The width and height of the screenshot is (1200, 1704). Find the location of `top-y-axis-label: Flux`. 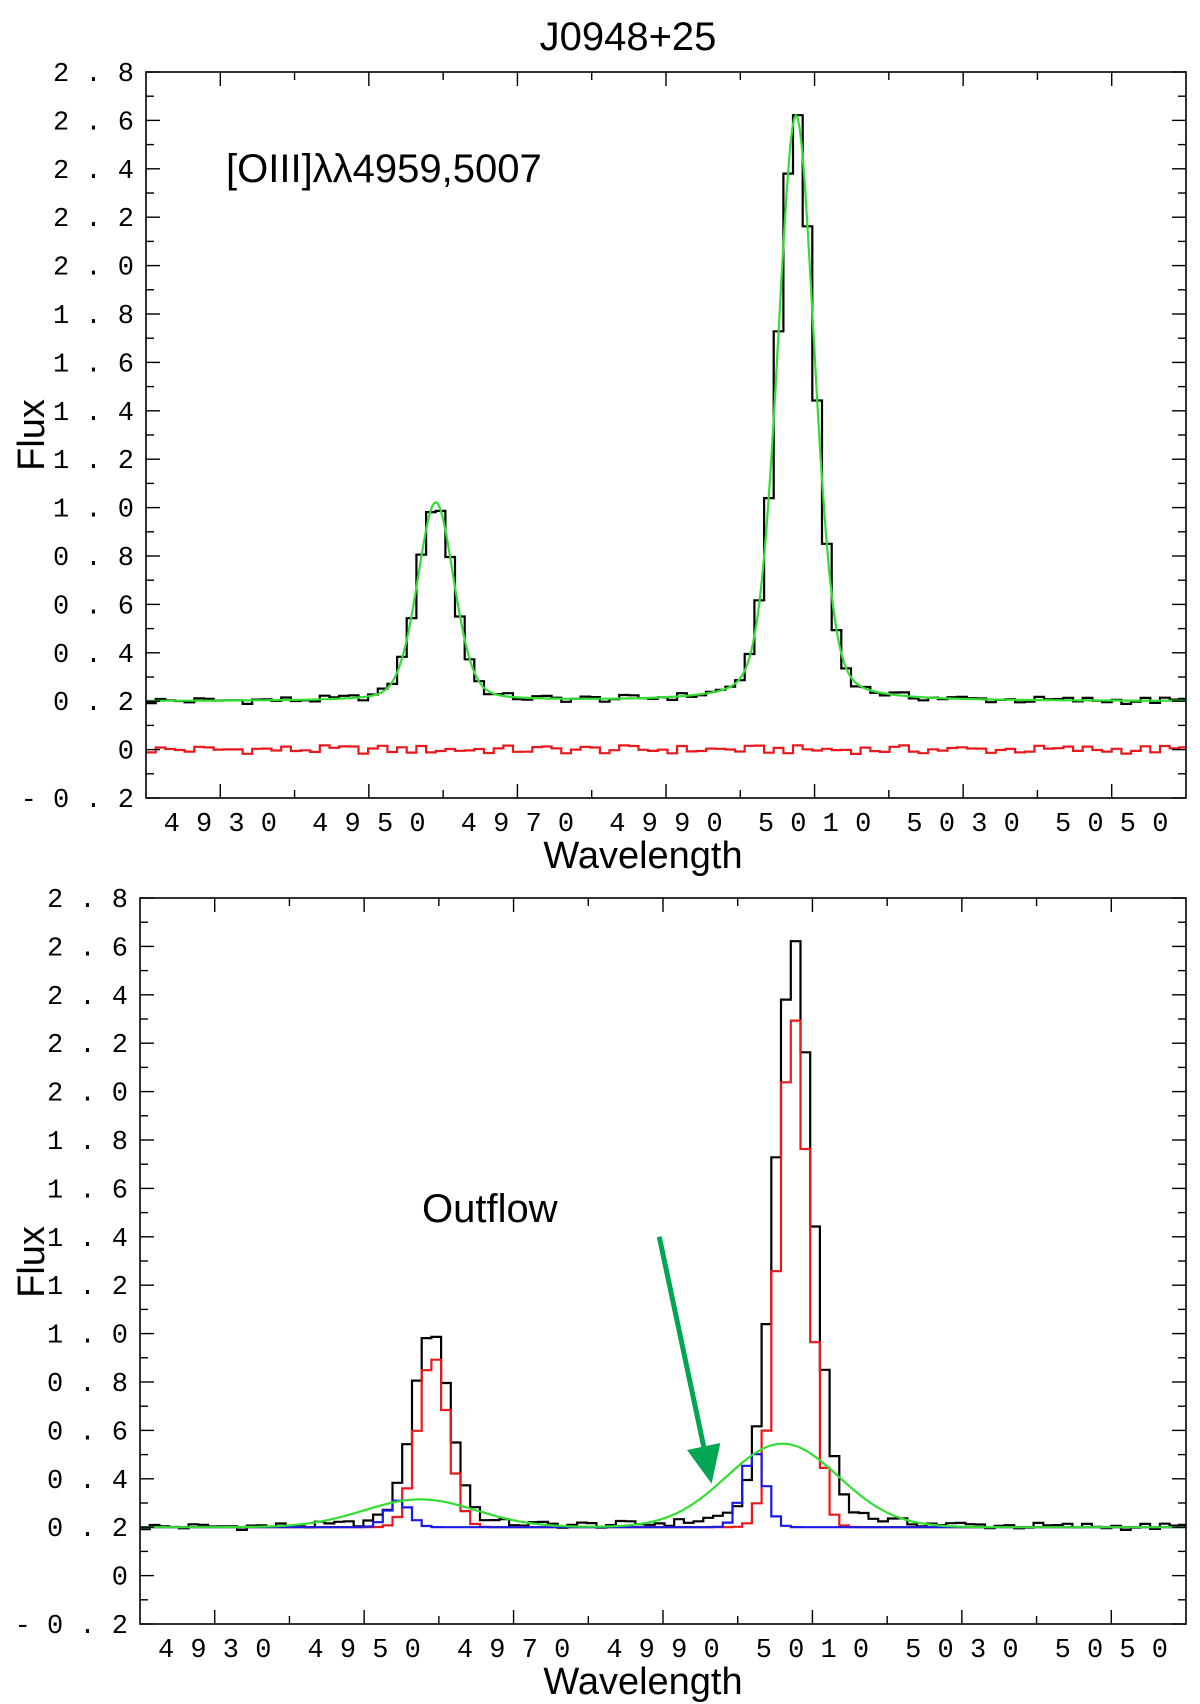

top-y-axis-label: Flux is located at coordinates (32, 435).